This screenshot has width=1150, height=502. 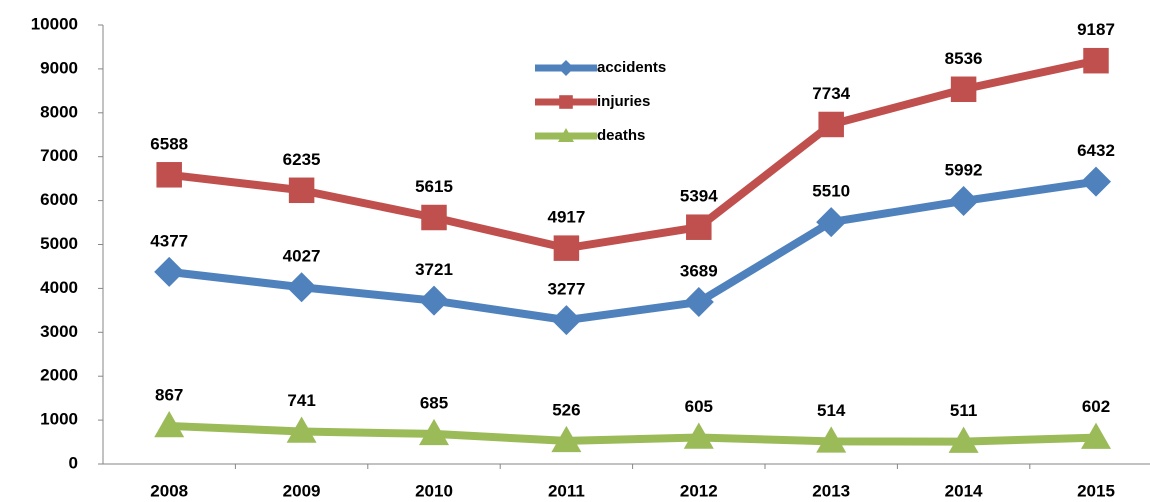 I want to click on y-tick-label: 0, so click(x=73, y=462).